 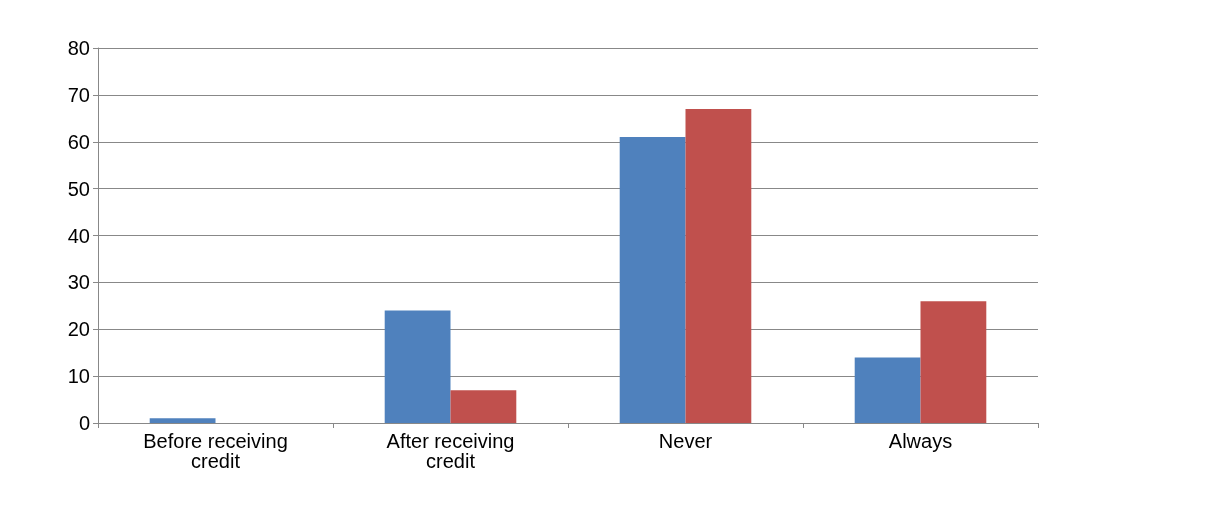 What do you see at coordinates (78, 376) in the screenshot?
I see `y-tick-label: 10` at bounding box center [78, 376].